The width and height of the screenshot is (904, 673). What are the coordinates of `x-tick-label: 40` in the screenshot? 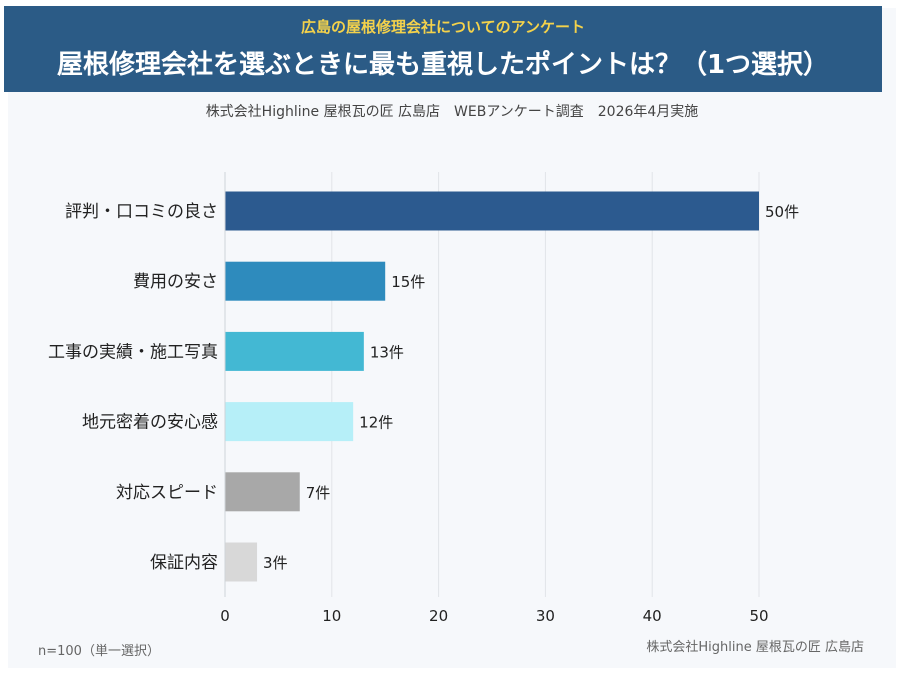 It's located at (652, 616).